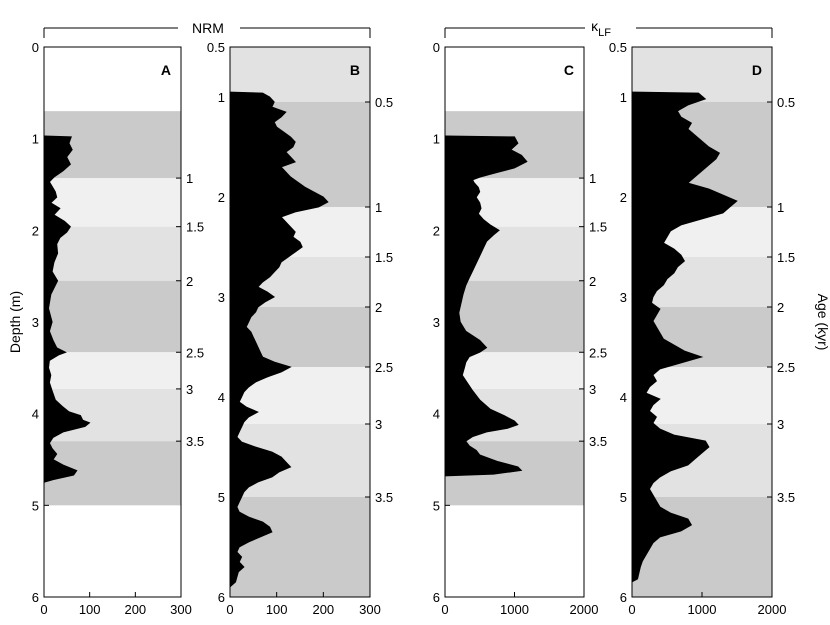 The width and height of the screenshot is (830, 625). What do you see at coordinates (166, 70) in the screenshot?
I see `panel-label: A` at bounding box center [166, 70].